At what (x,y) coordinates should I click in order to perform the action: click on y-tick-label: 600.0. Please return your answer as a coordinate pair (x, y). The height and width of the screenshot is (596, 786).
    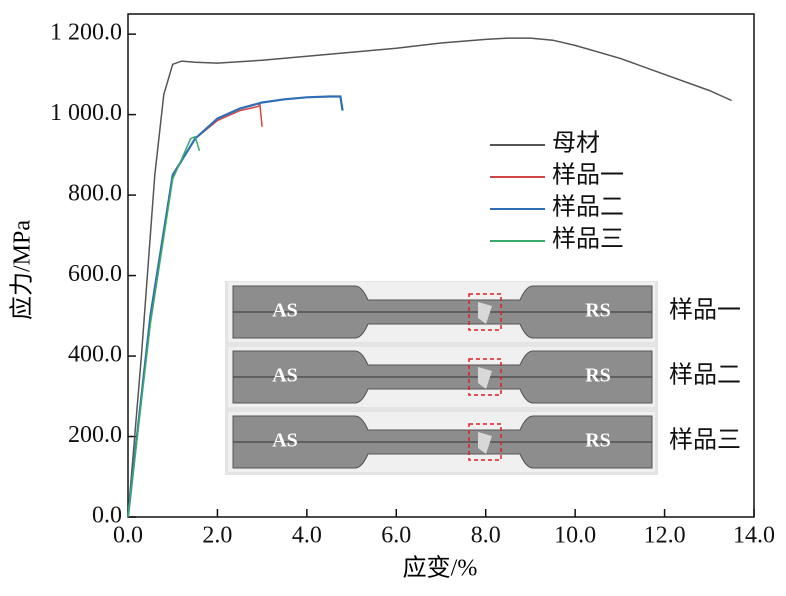
    Looking at the image, I should click on (95, 274).